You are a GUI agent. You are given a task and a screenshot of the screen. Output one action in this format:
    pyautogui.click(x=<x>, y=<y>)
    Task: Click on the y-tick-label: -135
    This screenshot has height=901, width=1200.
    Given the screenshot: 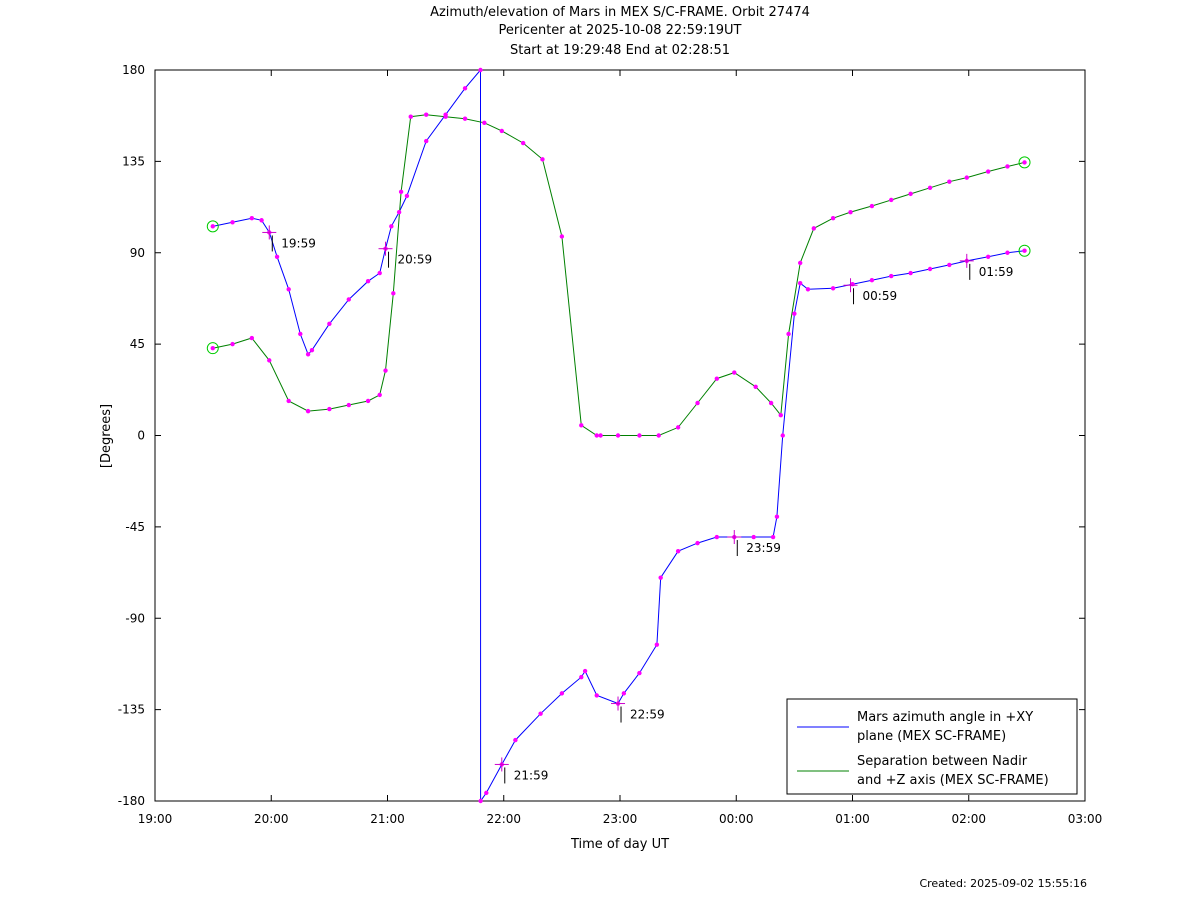 What is the action you would take?
    pyautogui.click(x=131, y=710)
    